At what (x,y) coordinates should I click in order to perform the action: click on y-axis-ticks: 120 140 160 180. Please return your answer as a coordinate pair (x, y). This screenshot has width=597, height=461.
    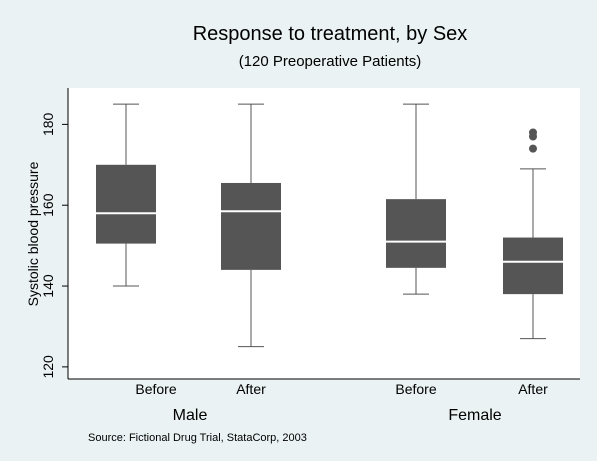
    Looking at the image, I should click on (54, 245).